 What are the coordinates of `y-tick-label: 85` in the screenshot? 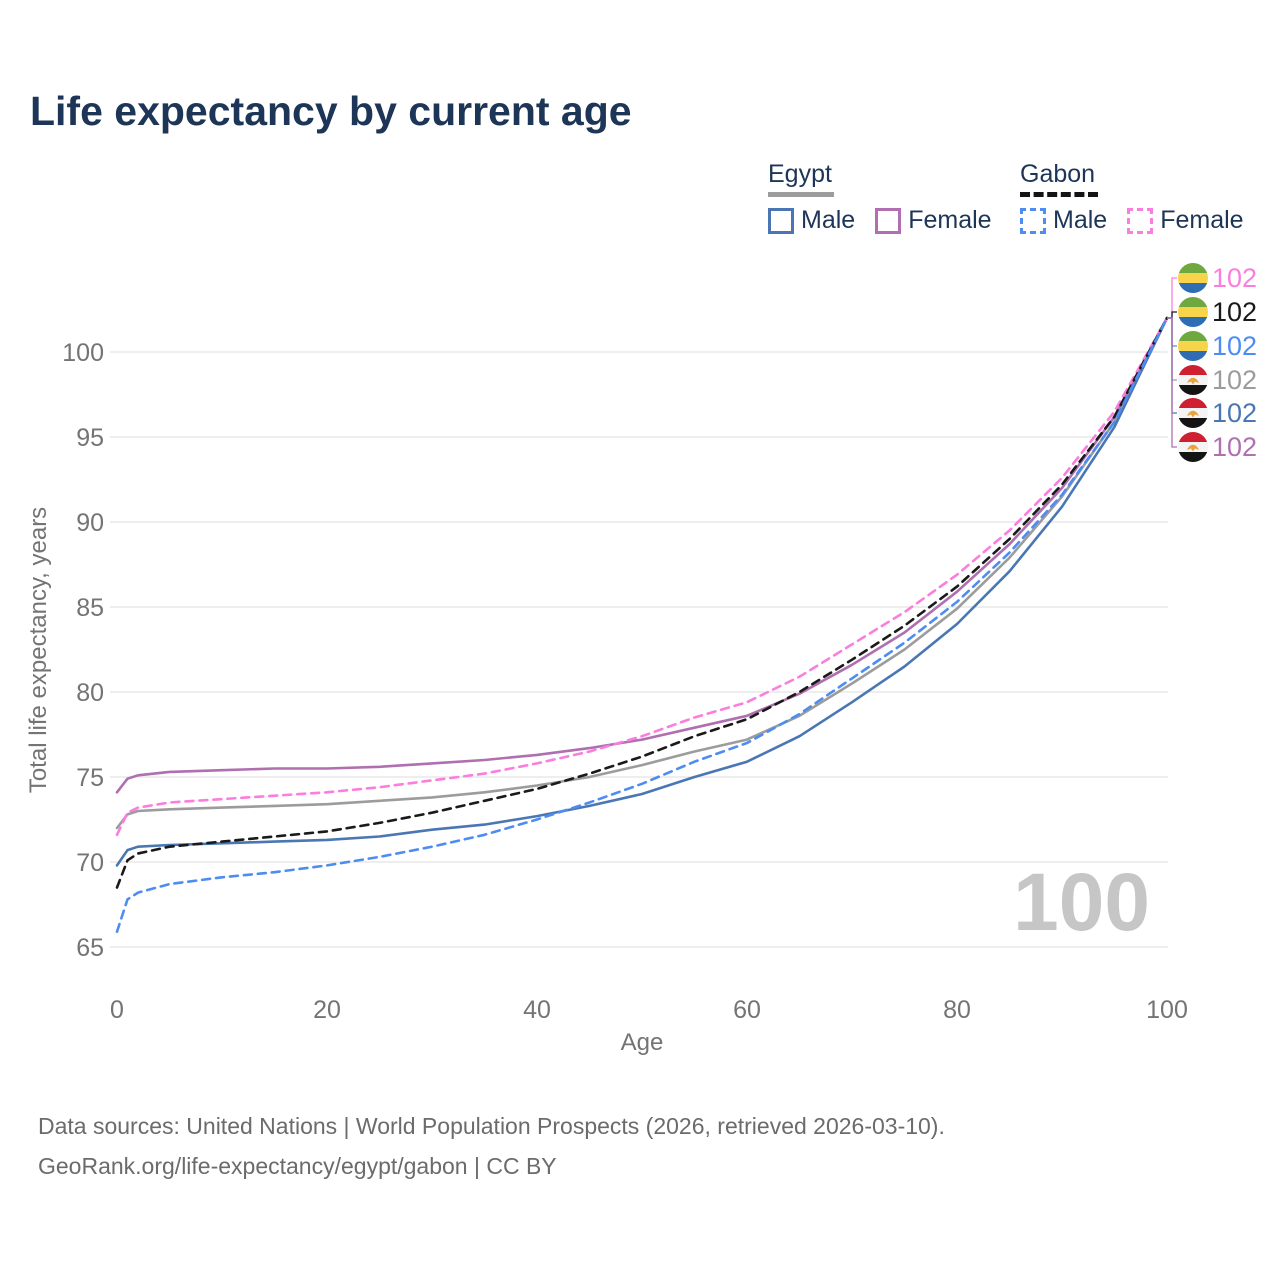 It's located at (90, 608).